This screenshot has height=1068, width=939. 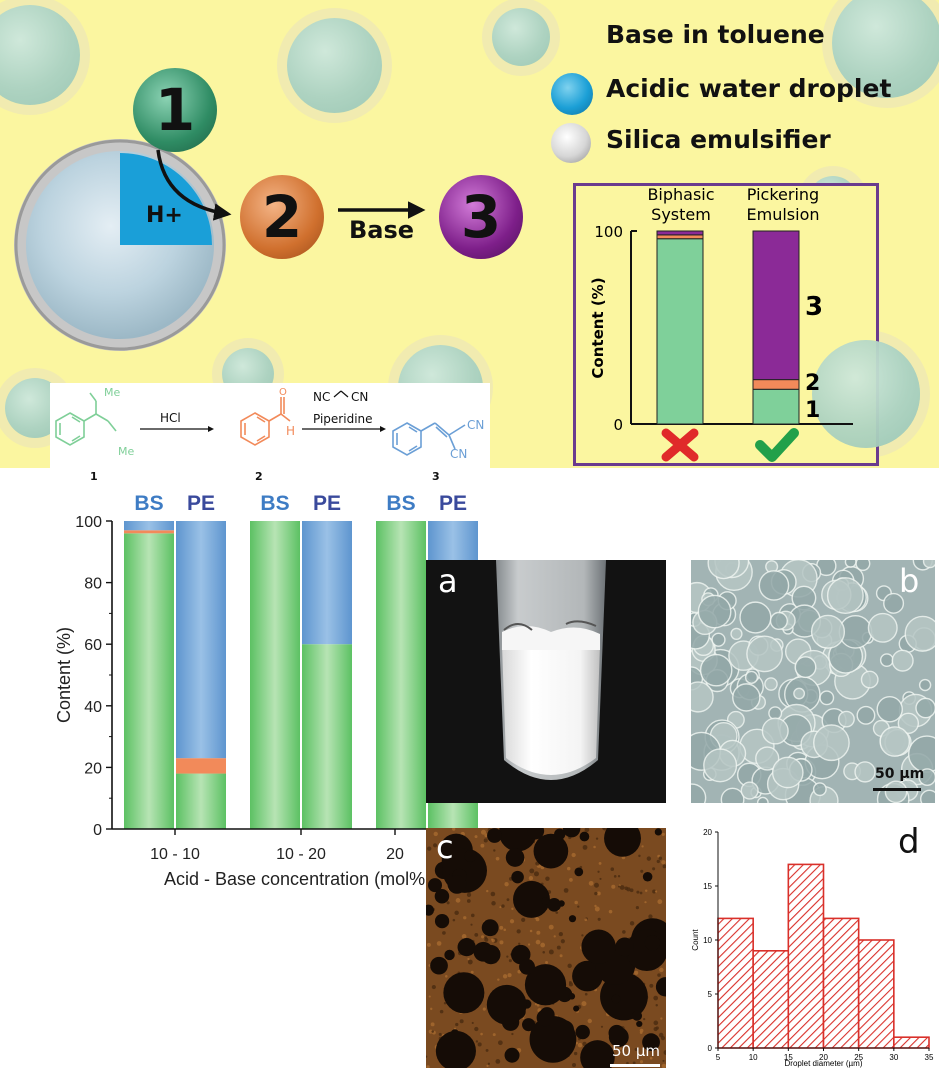 What do you see at coordinates (681, 214) in the screenshot?
I see `col-title: System` at bounding box center [681, 214].